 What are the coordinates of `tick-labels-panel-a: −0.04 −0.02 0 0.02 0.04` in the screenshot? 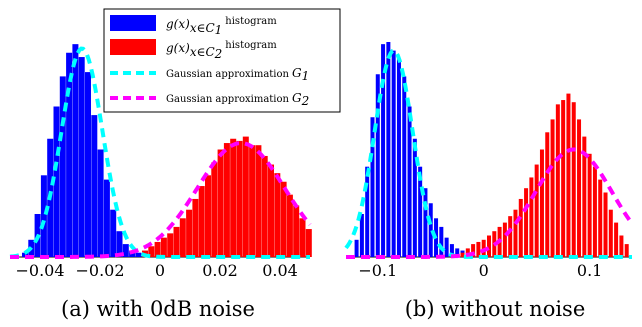 It's located at (156, 270).